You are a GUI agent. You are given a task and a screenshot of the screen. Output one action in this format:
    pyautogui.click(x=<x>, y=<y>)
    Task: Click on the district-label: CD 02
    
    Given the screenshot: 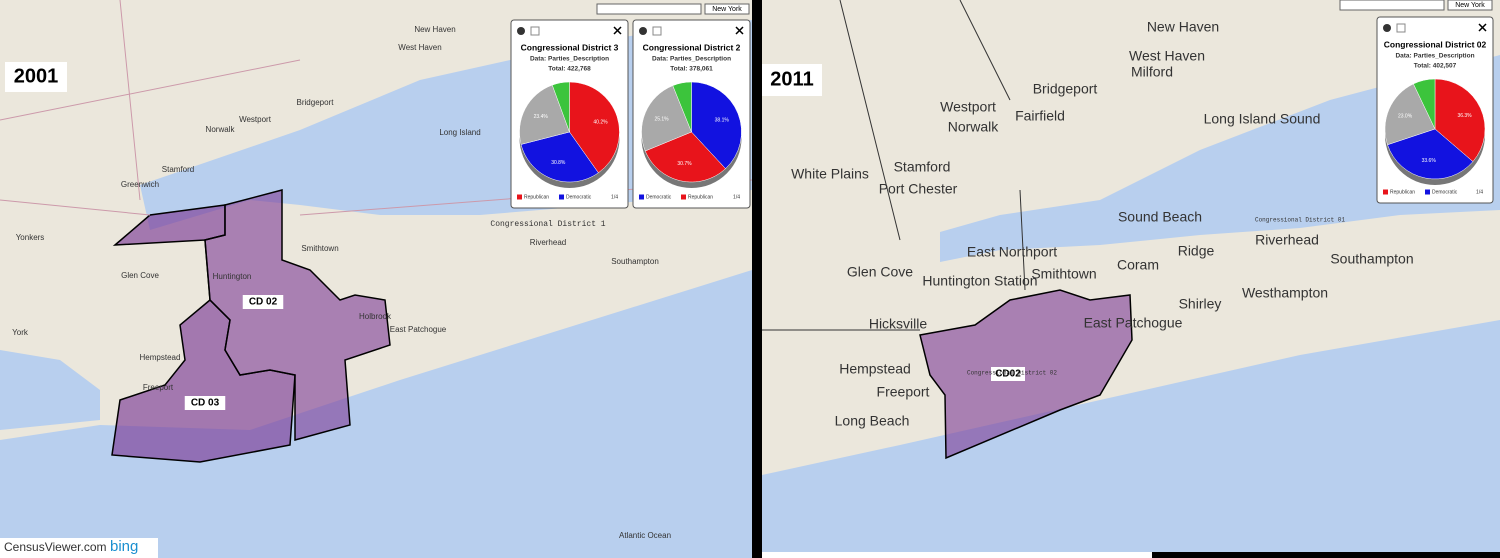 What is the action you would take?
    pyautogui.click(x=263, y=302)
    